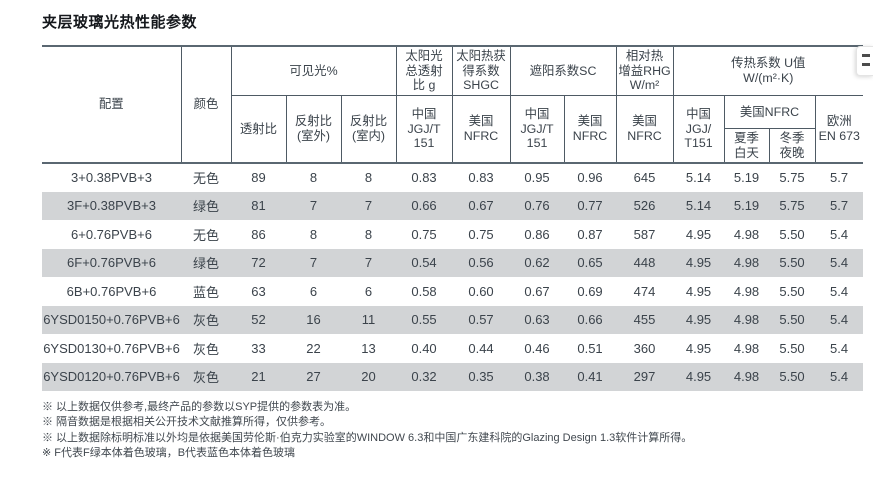 This screenshot has height=480, width=873. Describe the element at coordinates (313, 234) in the screenshot. I see `cell-reflect-outdoor: 8` at that location.